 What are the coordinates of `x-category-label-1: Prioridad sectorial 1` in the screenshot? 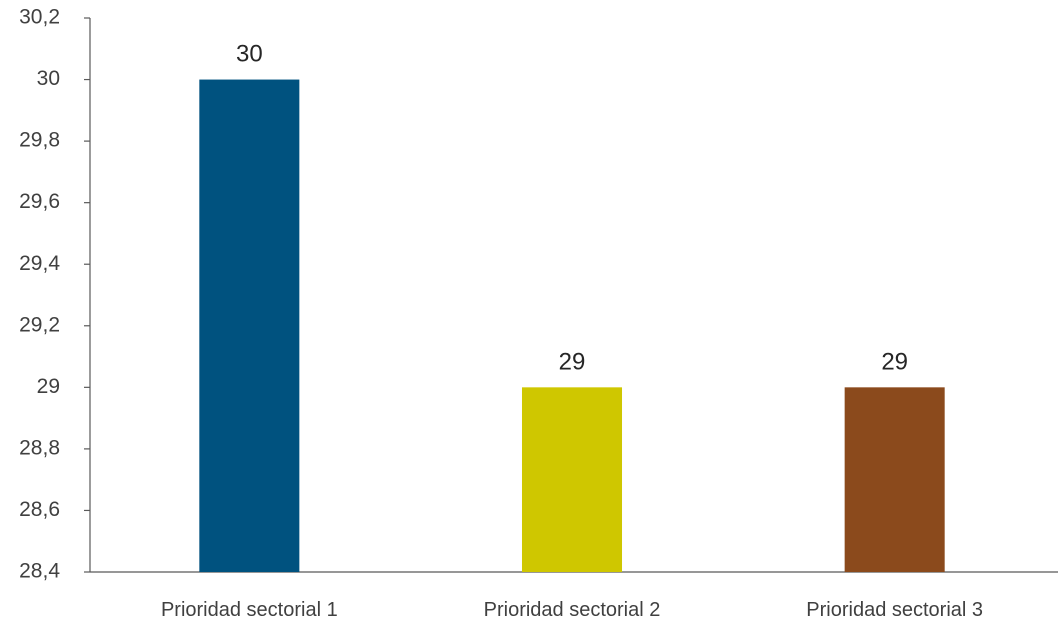 It's located at (249, 610).